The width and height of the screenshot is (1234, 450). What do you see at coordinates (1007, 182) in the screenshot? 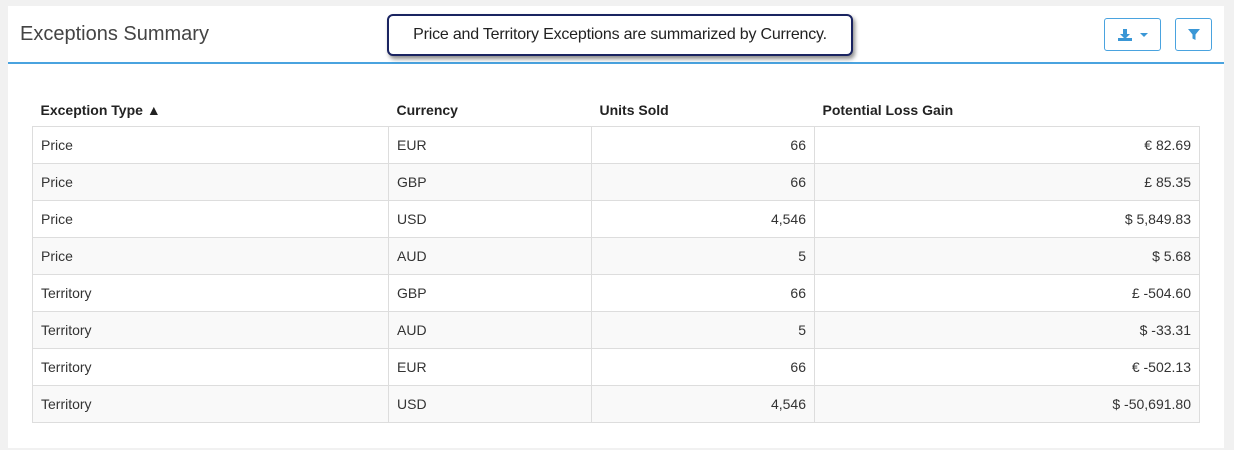
I see `cell-potential-loss-gain: £ 85.35` at bounding box center [1007, 182].